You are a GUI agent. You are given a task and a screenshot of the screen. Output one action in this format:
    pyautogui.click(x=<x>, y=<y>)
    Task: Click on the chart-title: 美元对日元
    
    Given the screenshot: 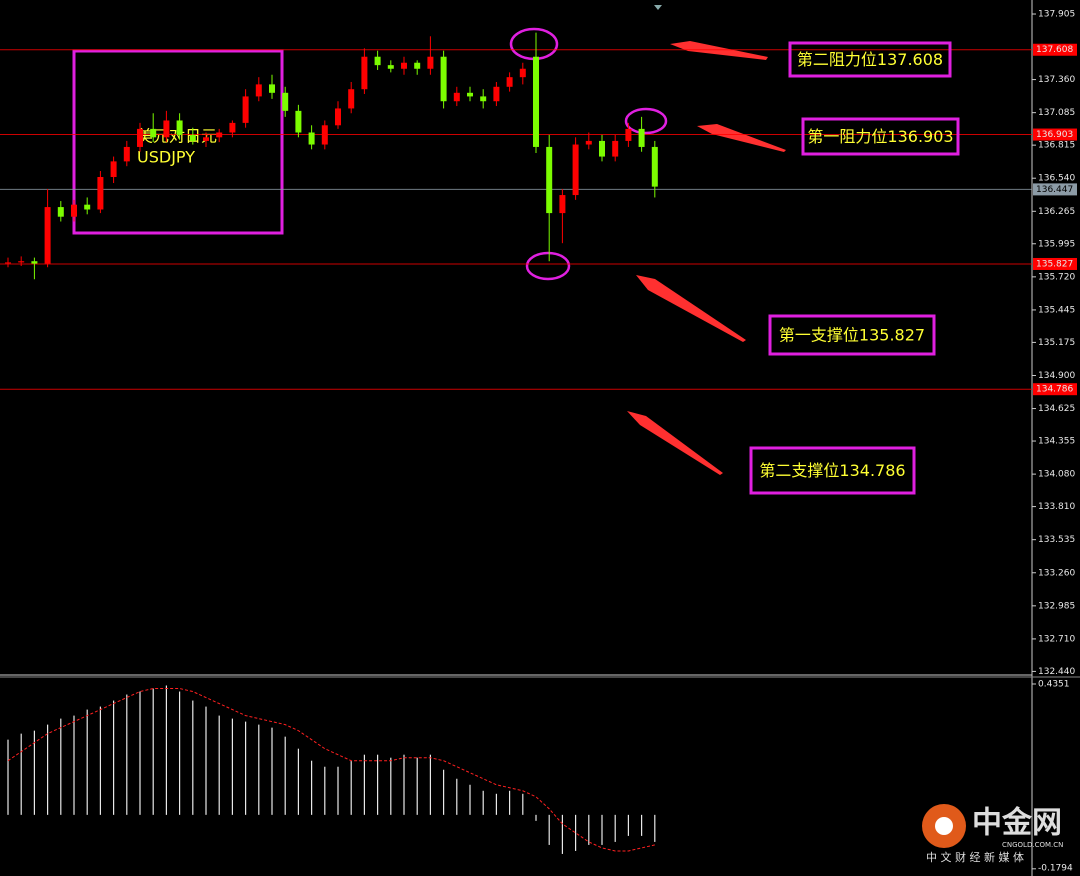 What is the action you would take?
    pyautogui.click(x=177, y=136)
    